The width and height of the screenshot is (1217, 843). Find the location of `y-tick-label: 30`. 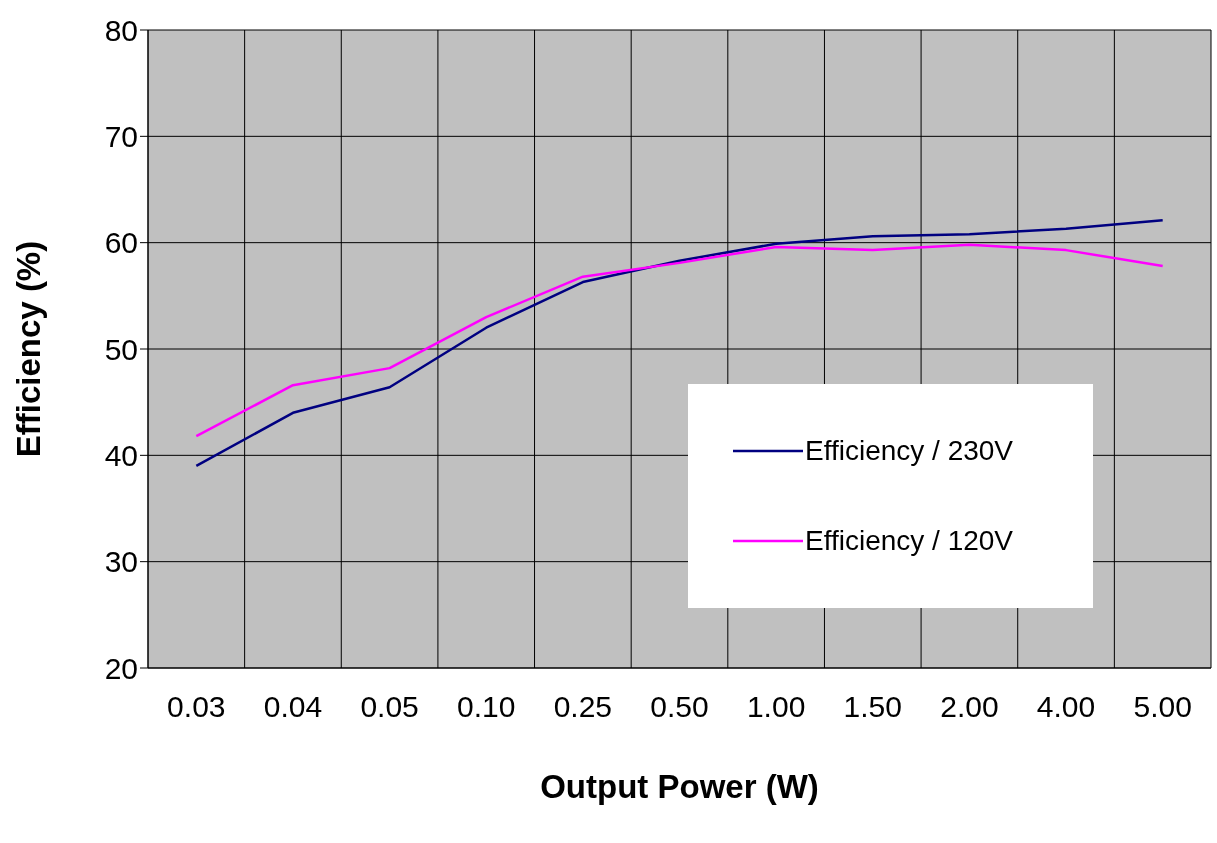

y-tick-label: 30 is located at coordinates (121, 562).